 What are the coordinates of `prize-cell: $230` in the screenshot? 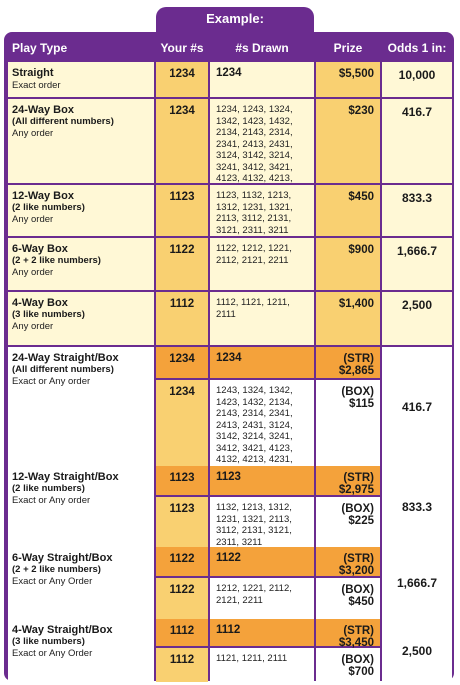 It's located at (348, 141).